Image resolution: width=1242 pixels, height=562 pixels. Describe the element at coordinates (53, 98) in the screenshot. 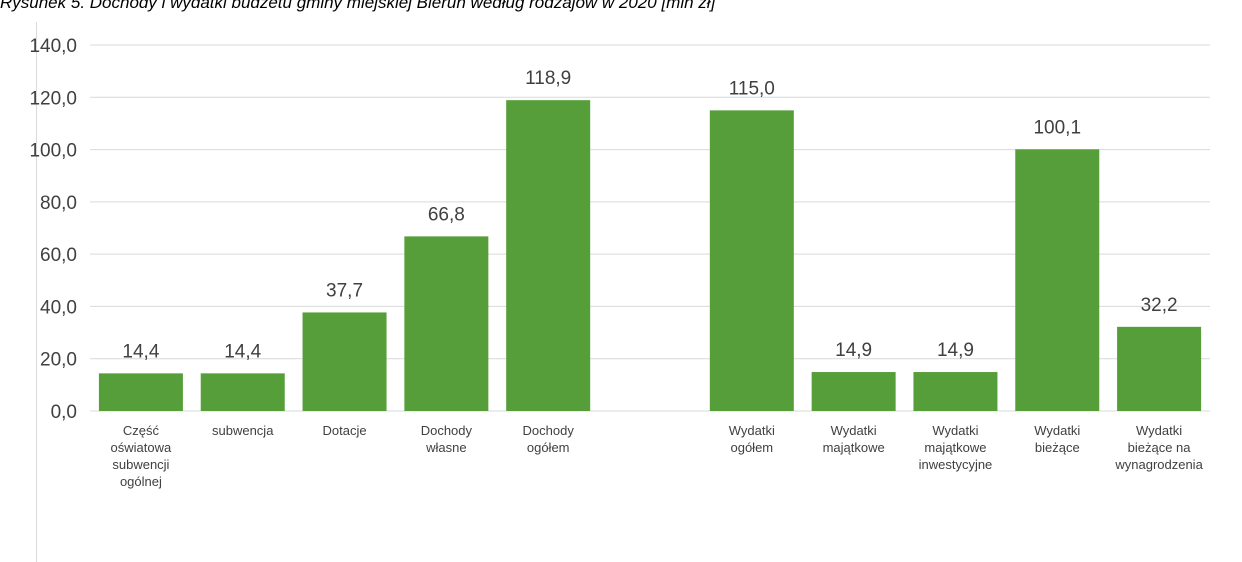

I see `y-tick-label: 120,0` at that location.